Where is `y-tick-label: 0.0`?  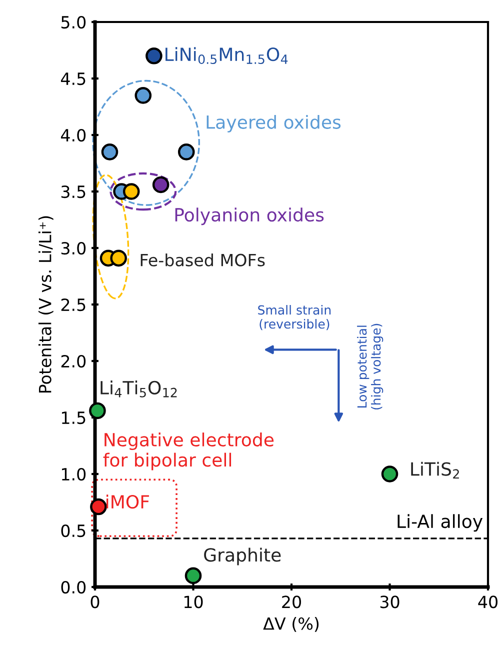
y-tick-label: 0.0 is located at coordinates (73, 587).